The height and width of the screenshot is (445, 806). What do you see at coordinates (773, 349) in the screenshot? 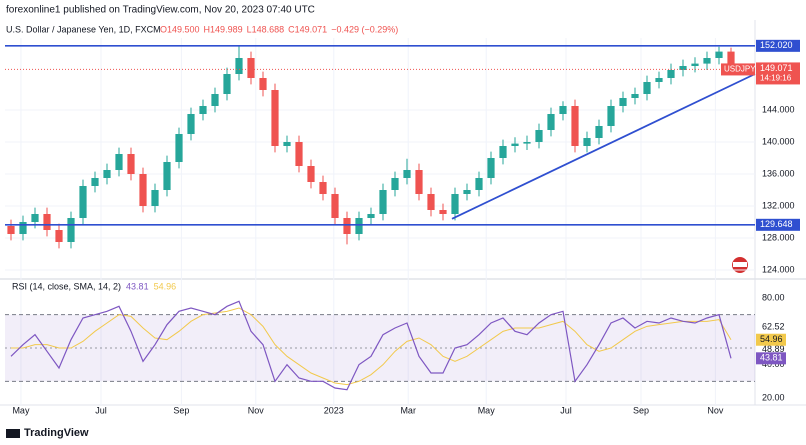
I see `level-label: 48.89` at bounding box center [773, 349].